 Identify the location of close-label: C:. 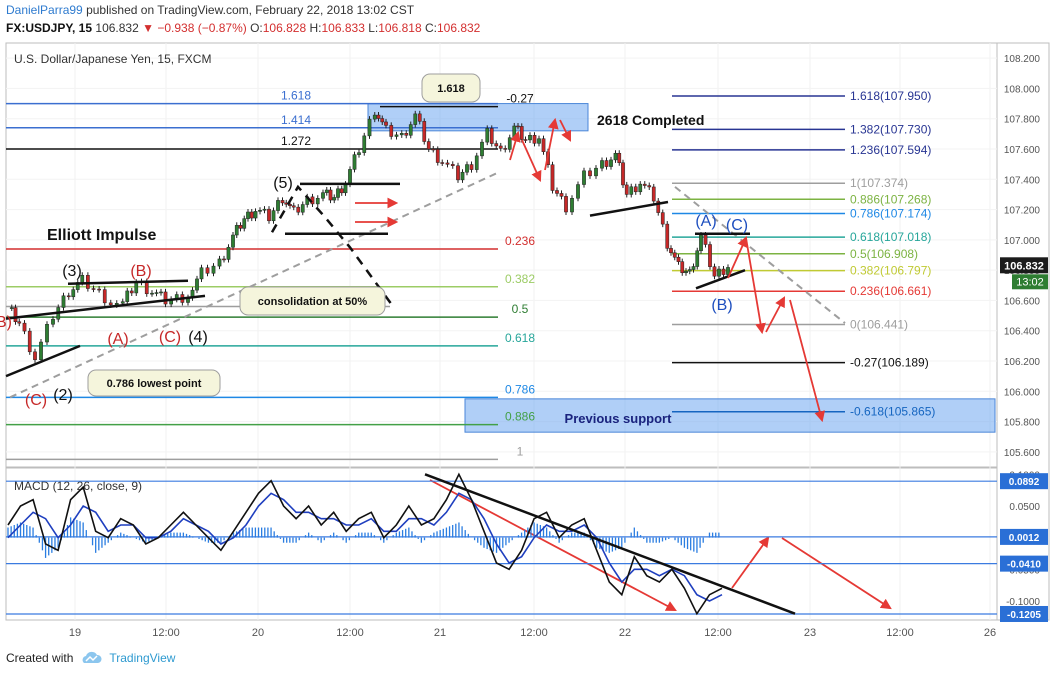
(430, 28).